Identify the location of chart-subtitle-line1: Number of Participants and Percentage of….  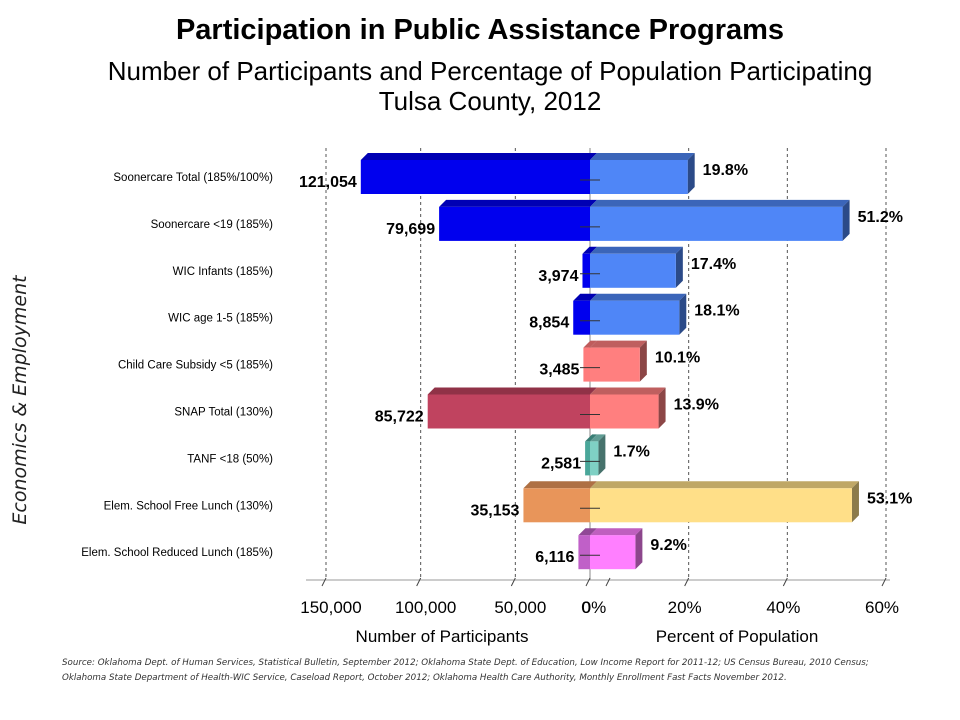
(490, 71).